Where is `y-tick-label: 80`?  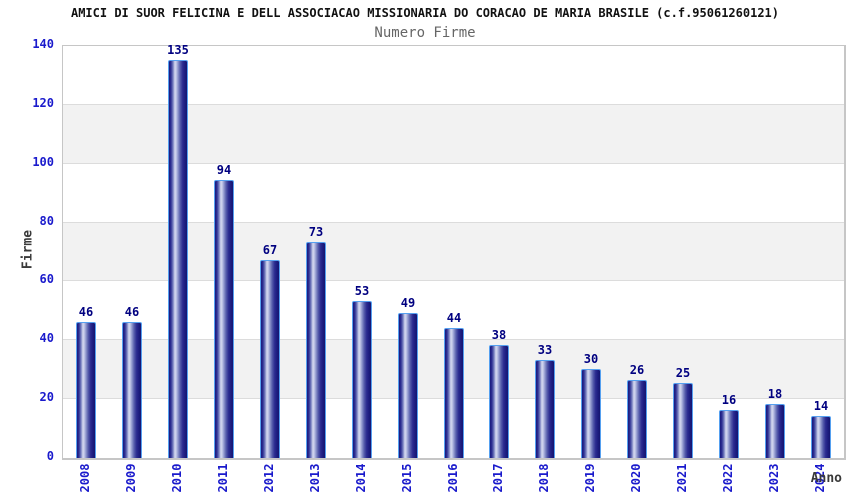 y-tick-label: 80 is located at coordinates (46, 220).